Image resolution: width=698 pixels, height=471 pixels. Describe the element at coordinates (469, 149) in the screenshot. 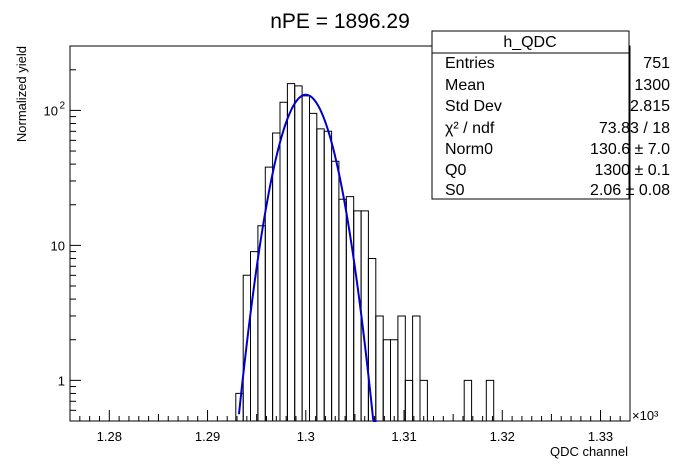

I see `stats-label-norm0: Norm0` at that location.